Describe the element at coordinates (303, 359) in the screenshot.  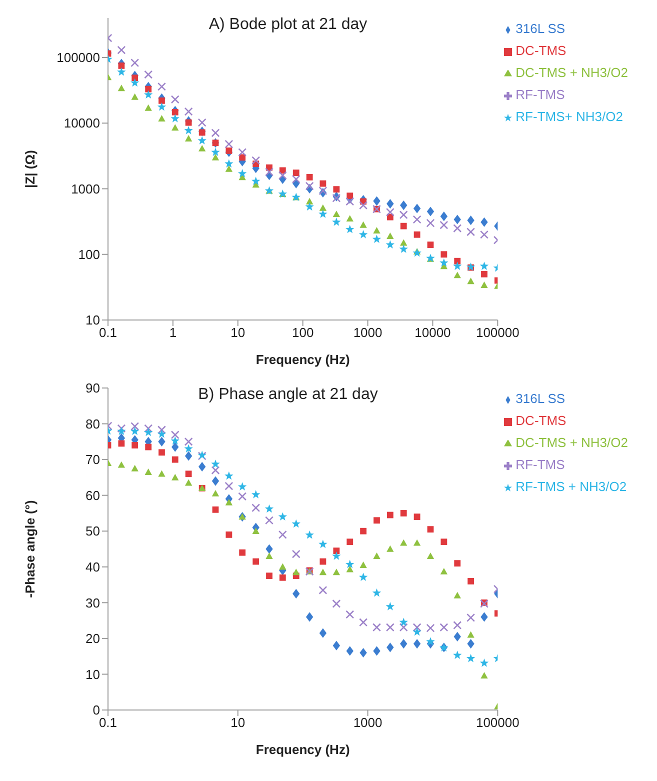
I see `x-axis-title: Frequency (Hz)` at that location.